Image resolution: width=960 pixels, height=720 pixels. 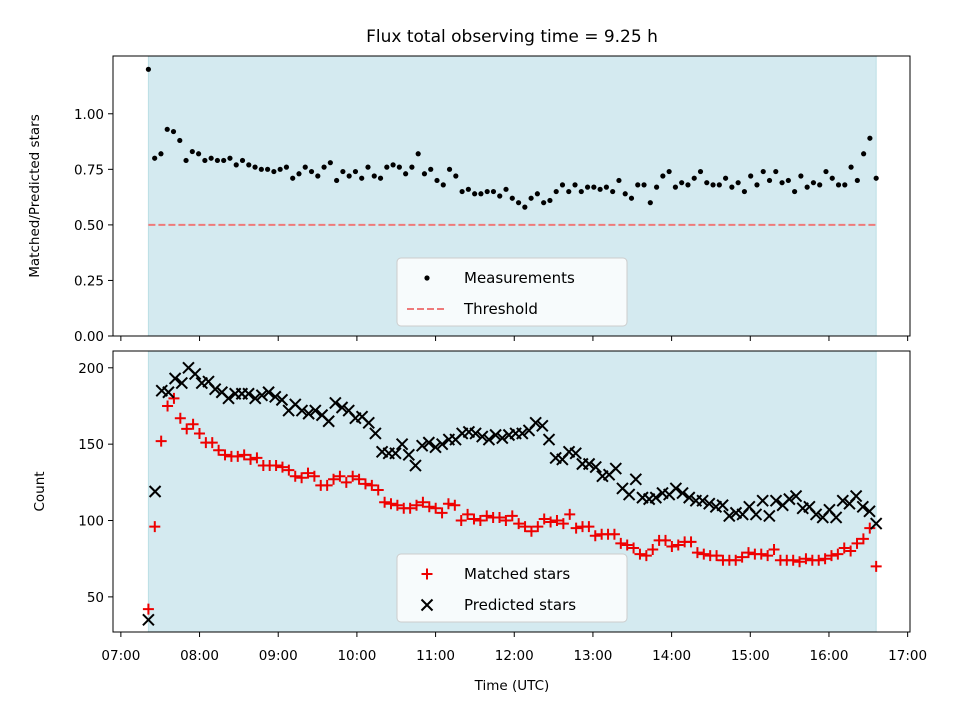 What do you see at coordinates (120, 656) in the screenshot?
I see `x-tick-label: 07:00` at bounding box center [120, 656].